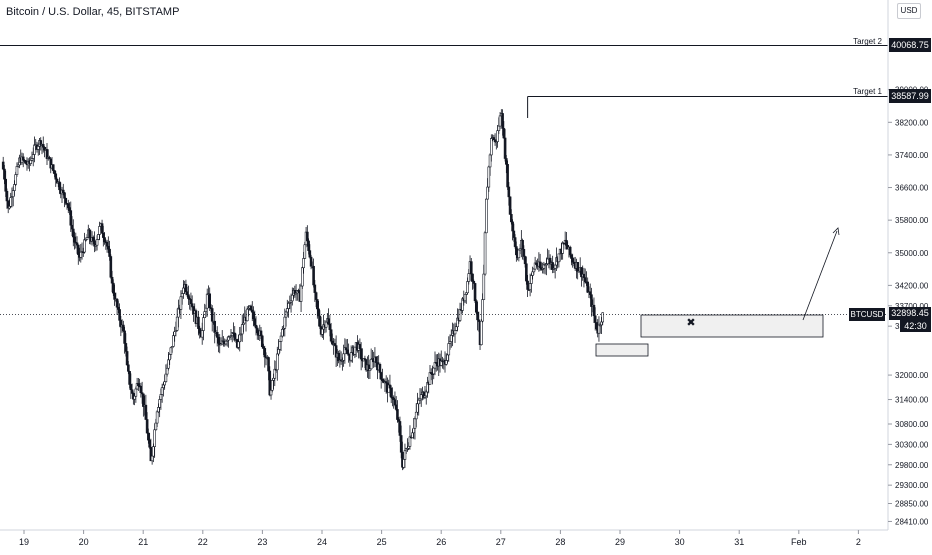 This screenshot has width=932, height=555. I want to click on y-tick-label: 28850.00, so click(912, 504).